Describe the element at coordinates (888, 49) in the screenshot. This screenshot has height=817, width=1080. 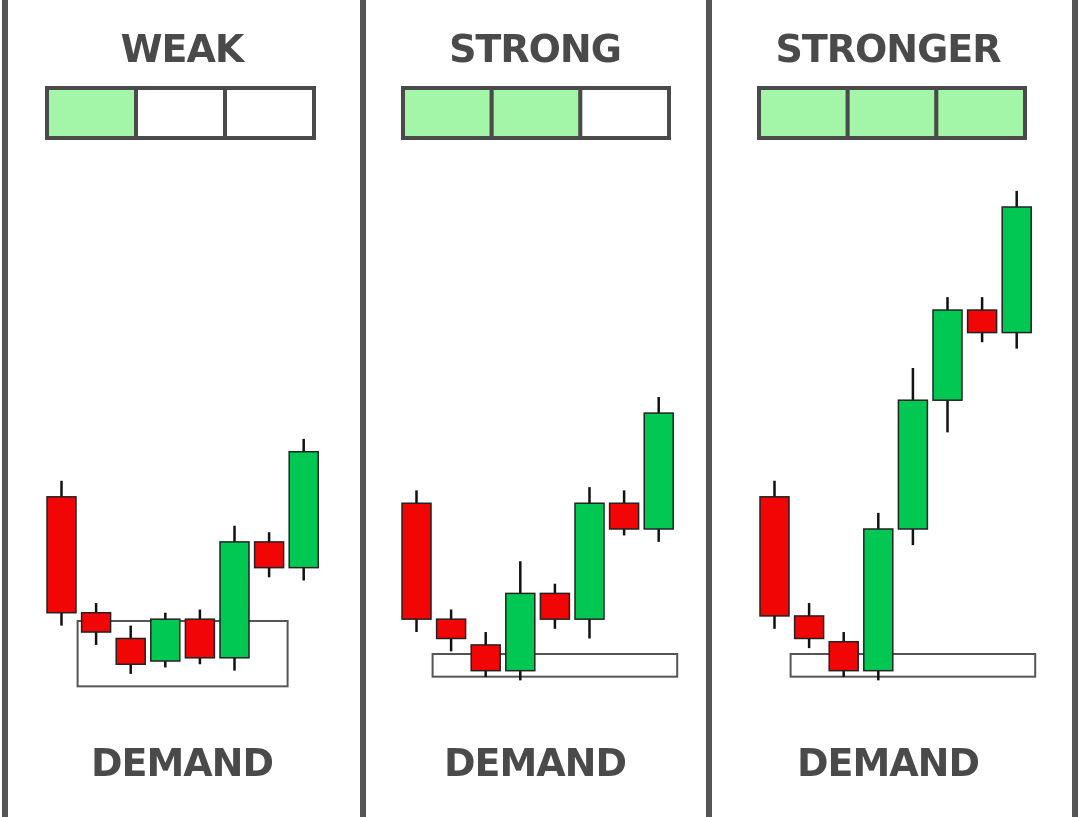
I see `panel-title: STRONGER` at that location.